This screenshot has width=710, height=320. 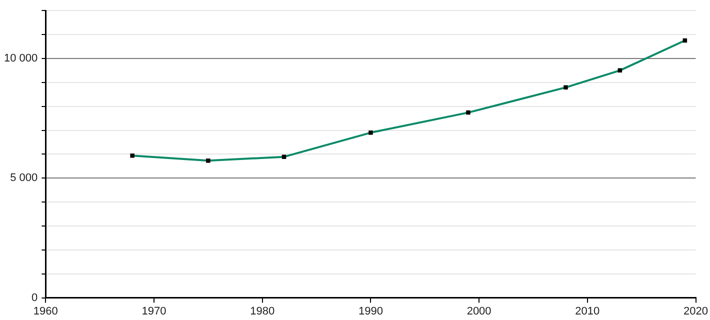 I want to click on y-tick-label: 0, so click(x=35, y=298).